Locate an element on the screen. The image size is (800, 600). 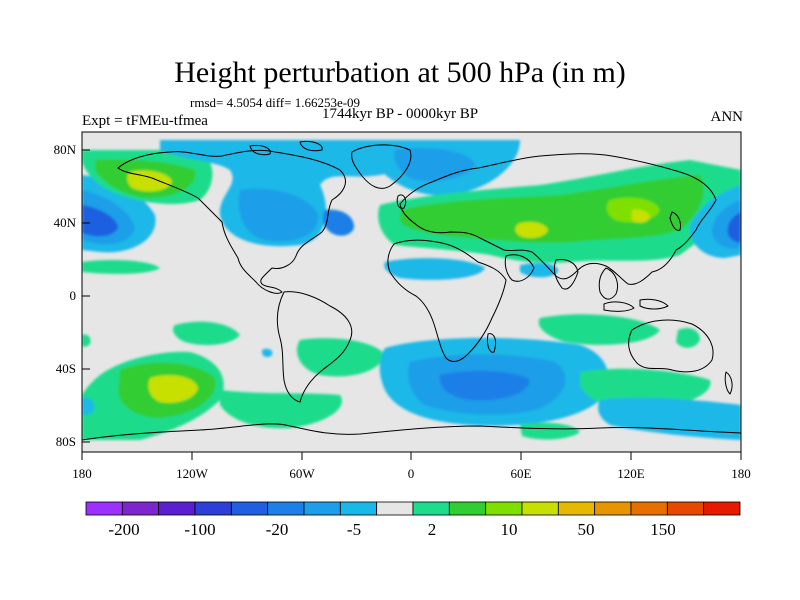
coast-south-america is located at coordinates (314, 347).